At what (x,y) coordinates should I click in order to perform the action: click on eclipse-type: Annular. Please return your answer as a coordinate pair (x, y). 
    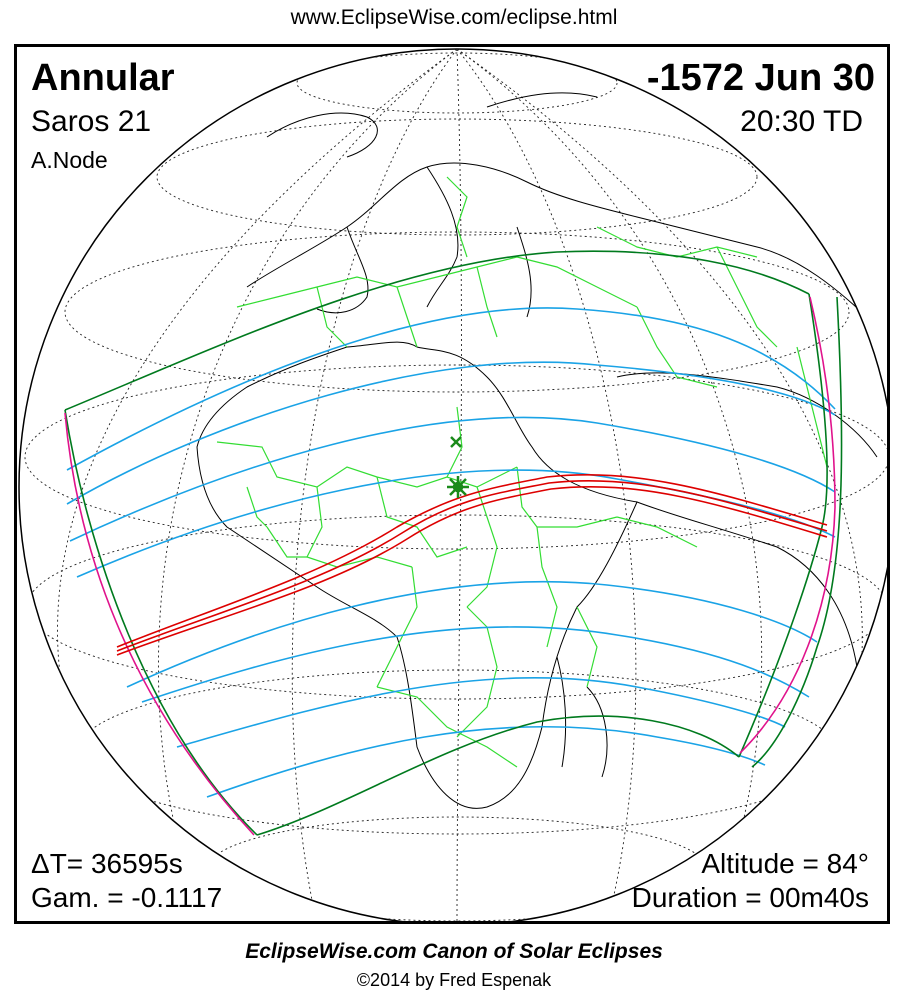
    Looking at the image, I should click on (103, 78).